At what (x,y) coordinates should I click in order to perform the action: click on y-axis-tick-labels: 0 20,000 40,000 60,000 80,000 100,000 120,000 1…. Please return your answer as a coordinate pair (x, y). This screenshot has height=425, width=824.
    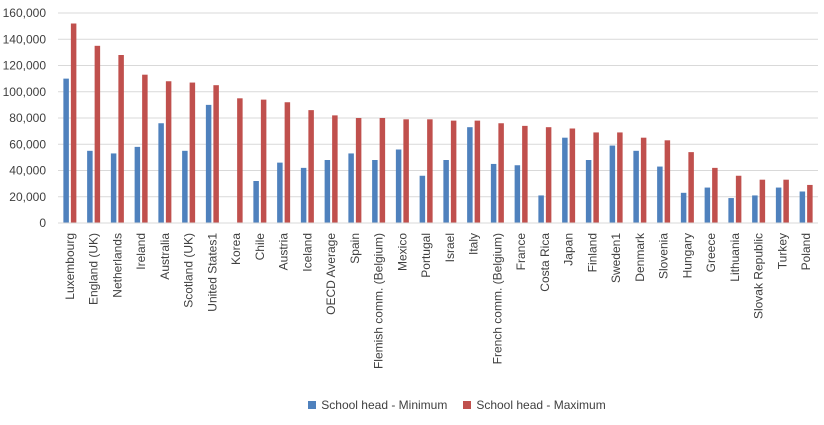
    Looking at the image, I should click on (25, 118).